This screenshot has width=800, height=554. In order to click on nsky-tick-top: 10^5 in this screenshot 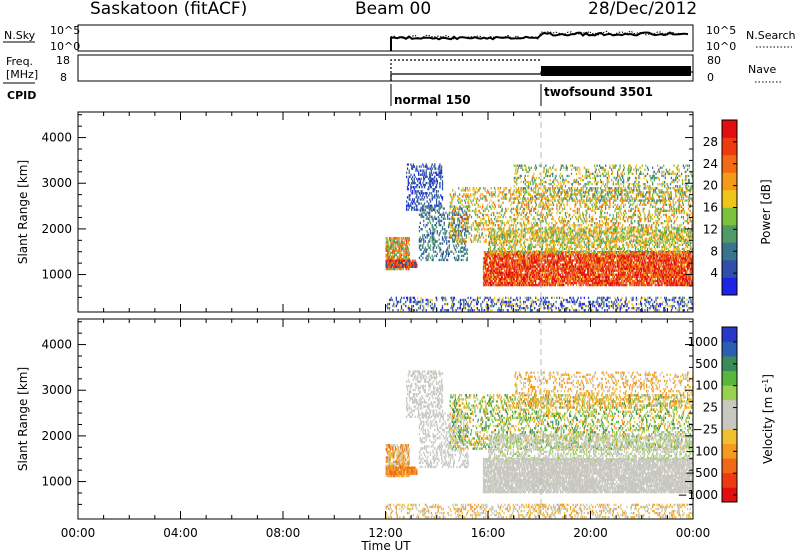, I will do `click(65, 30)`.